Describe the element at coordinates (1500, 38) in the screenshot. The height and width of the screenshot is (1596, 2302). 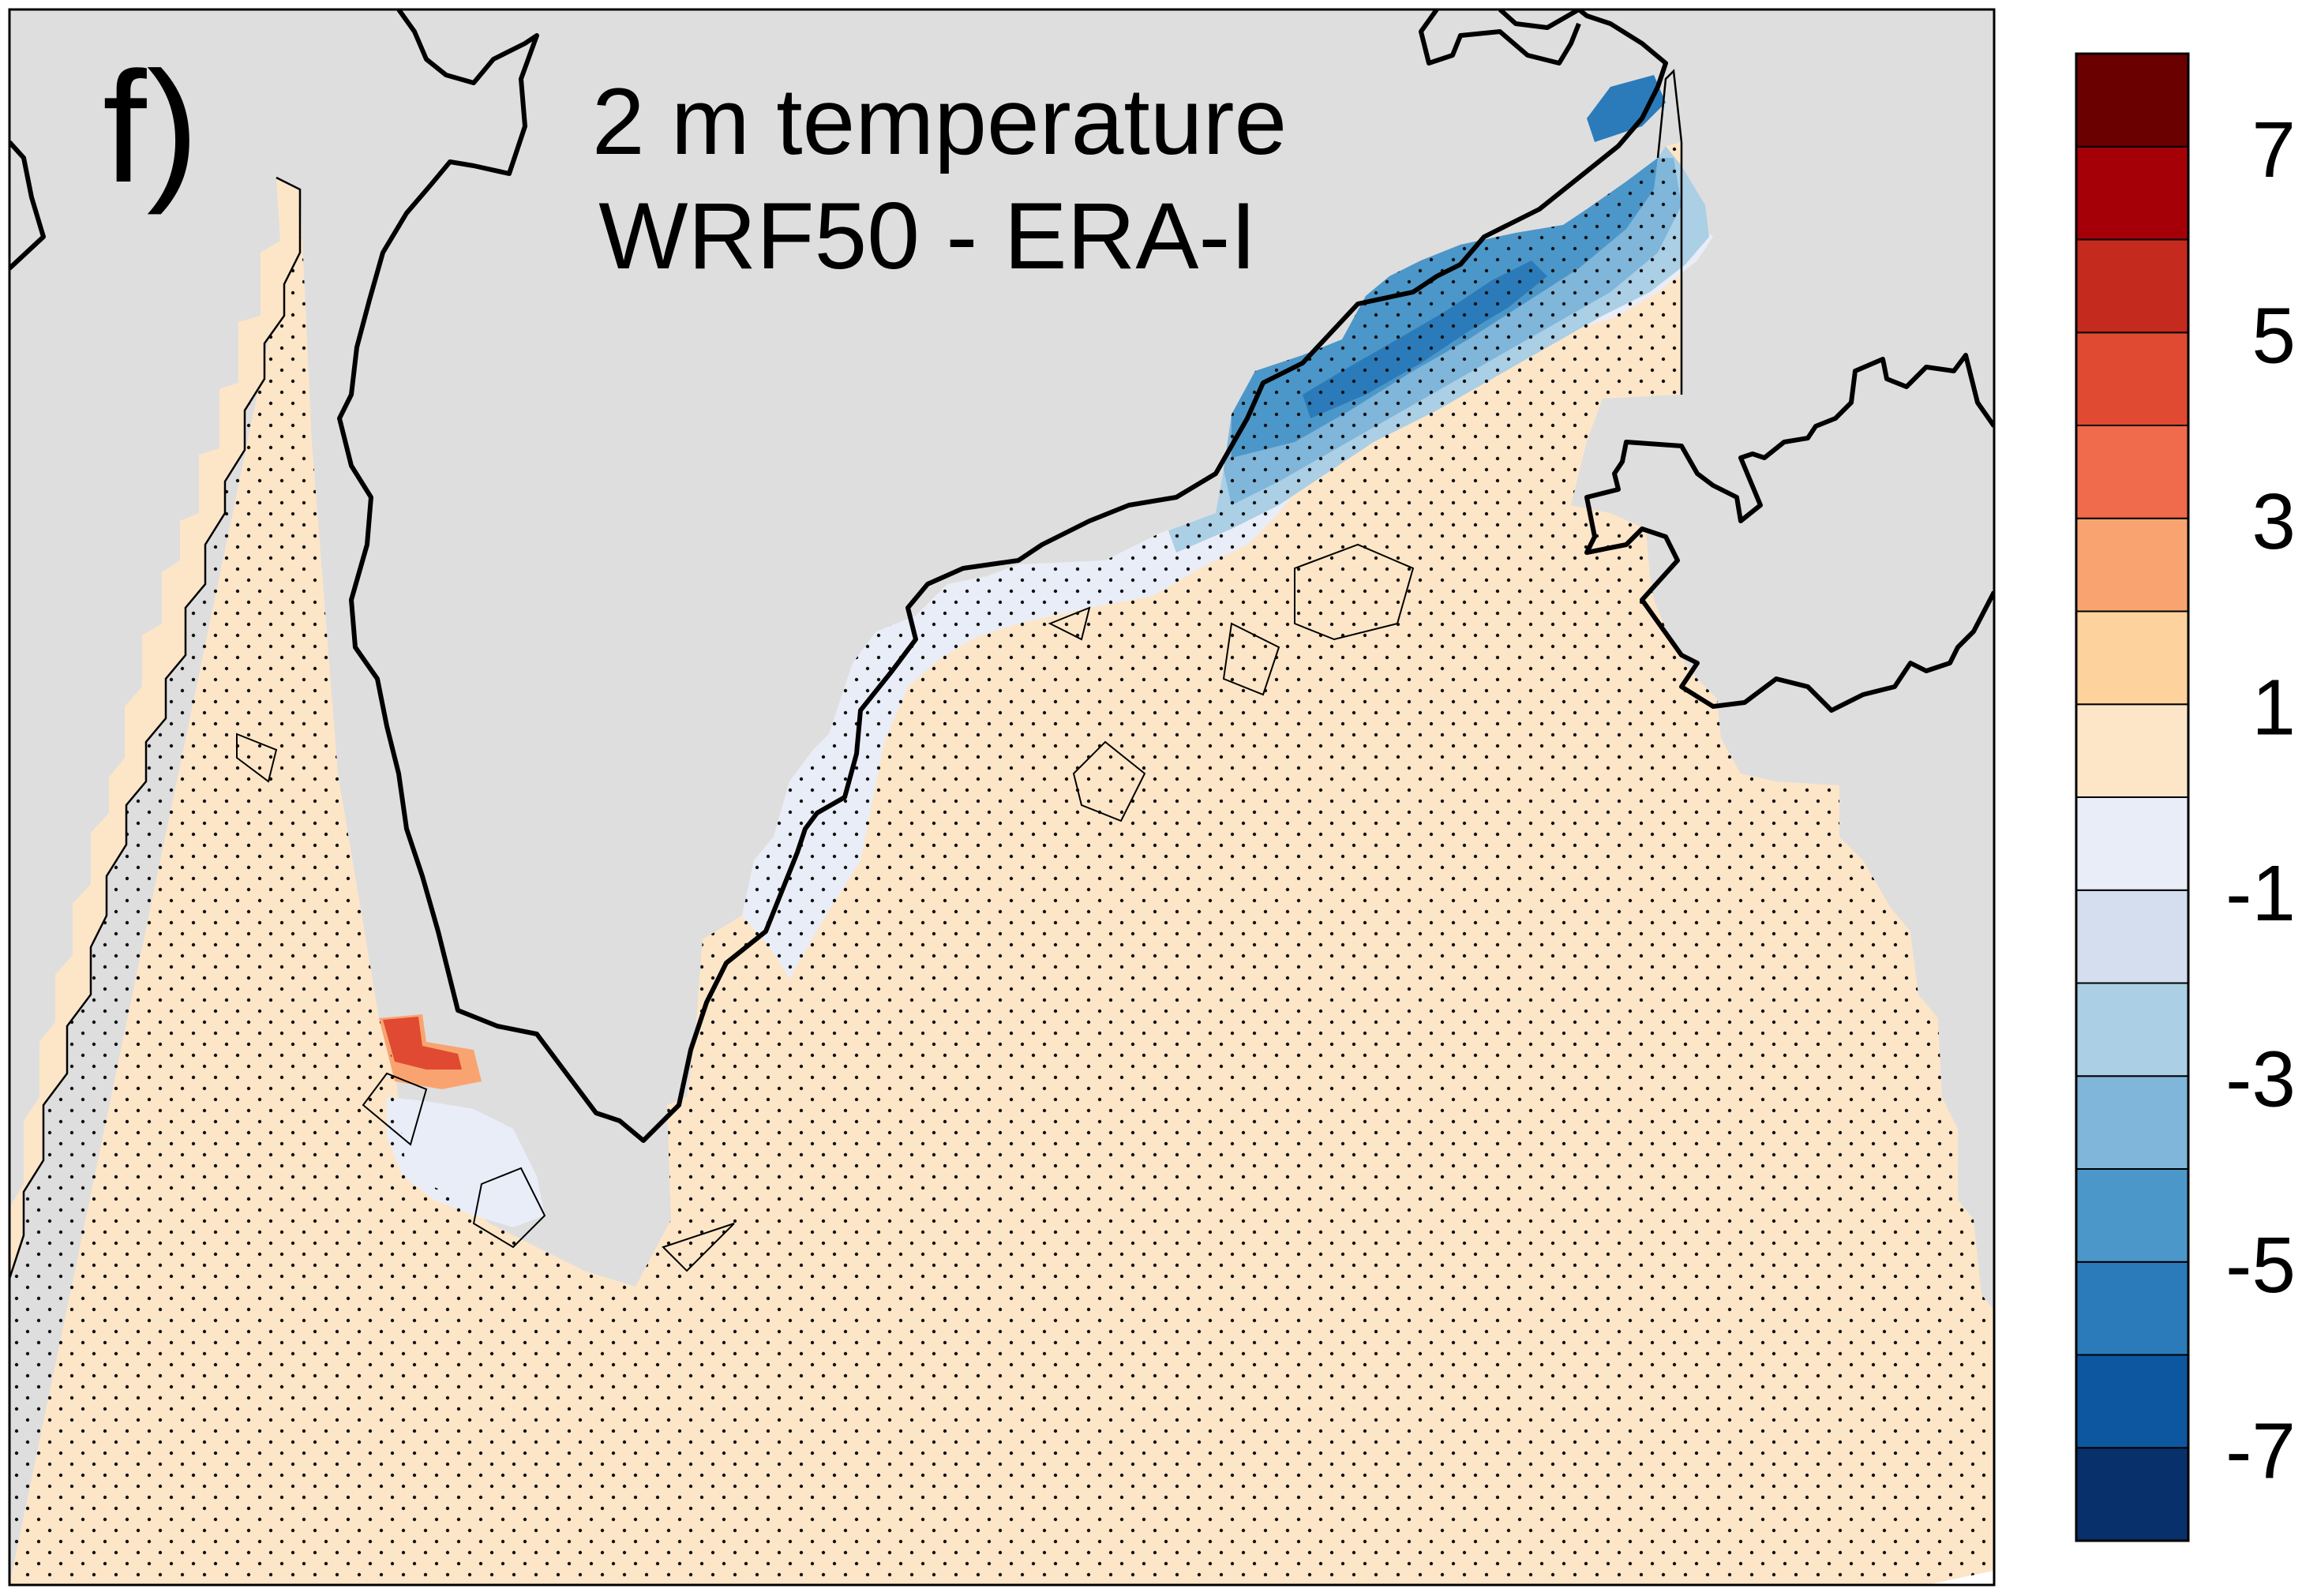
I see `coastline-north` at that location.